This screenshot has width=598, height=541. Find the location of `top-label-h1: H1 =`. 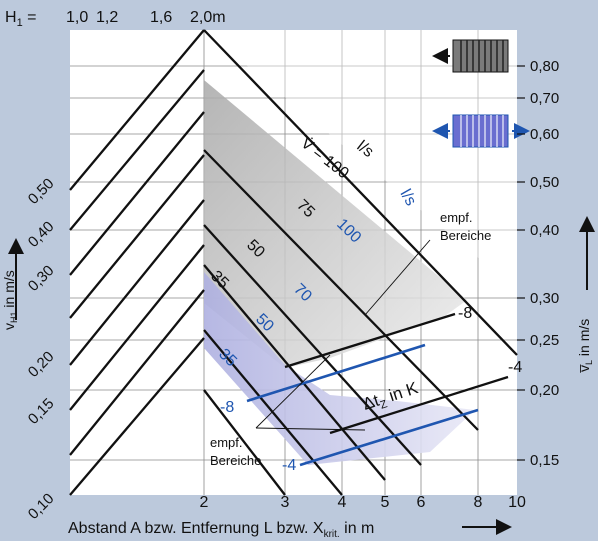

top-label-h1: H1 = is located at coordinates (20, 19).